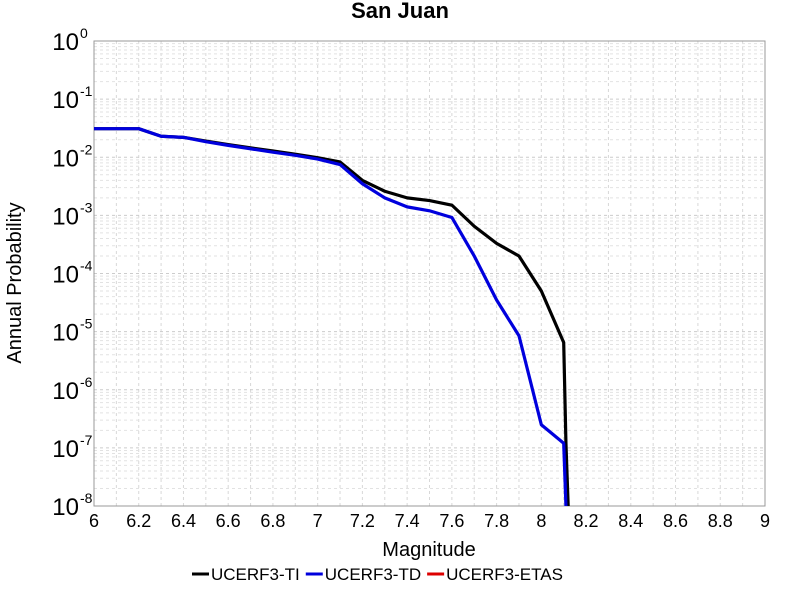  What do you see at coordinates (228, 521) in the screenshot?
I see `x-tick-label: 6.6` at bounding box center [228, 521].